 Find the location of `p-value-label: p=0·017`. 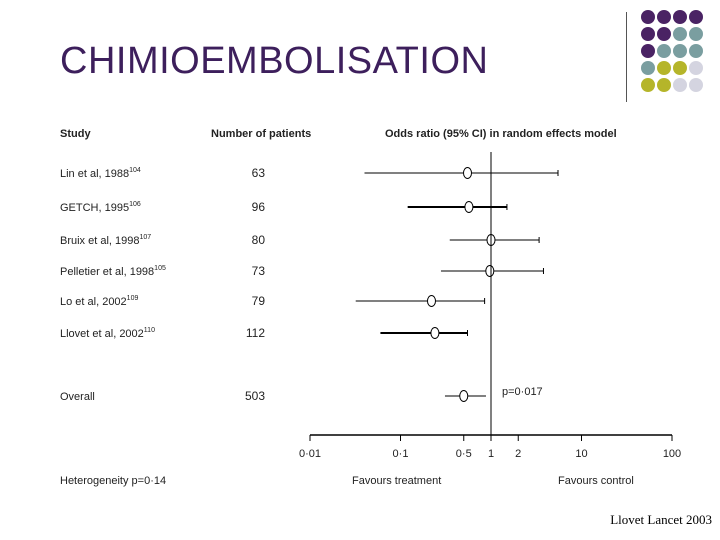

p-value-label: p=0·017 is located at coordinates (522, 392).